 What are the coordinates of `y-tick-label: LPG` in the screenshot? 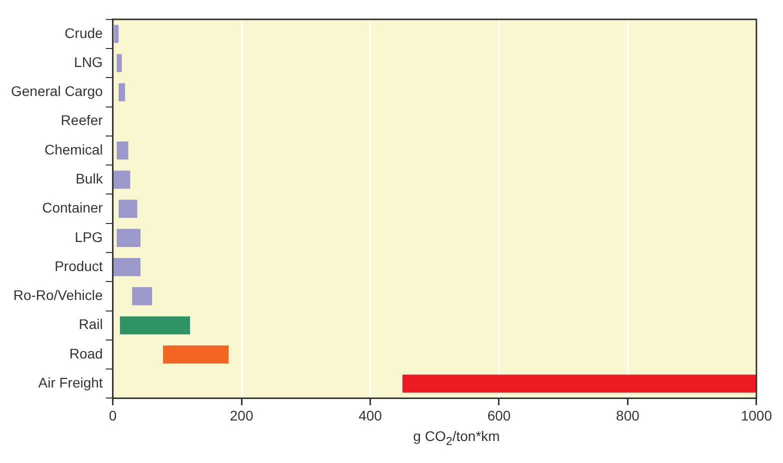 It's located at (88, 236).